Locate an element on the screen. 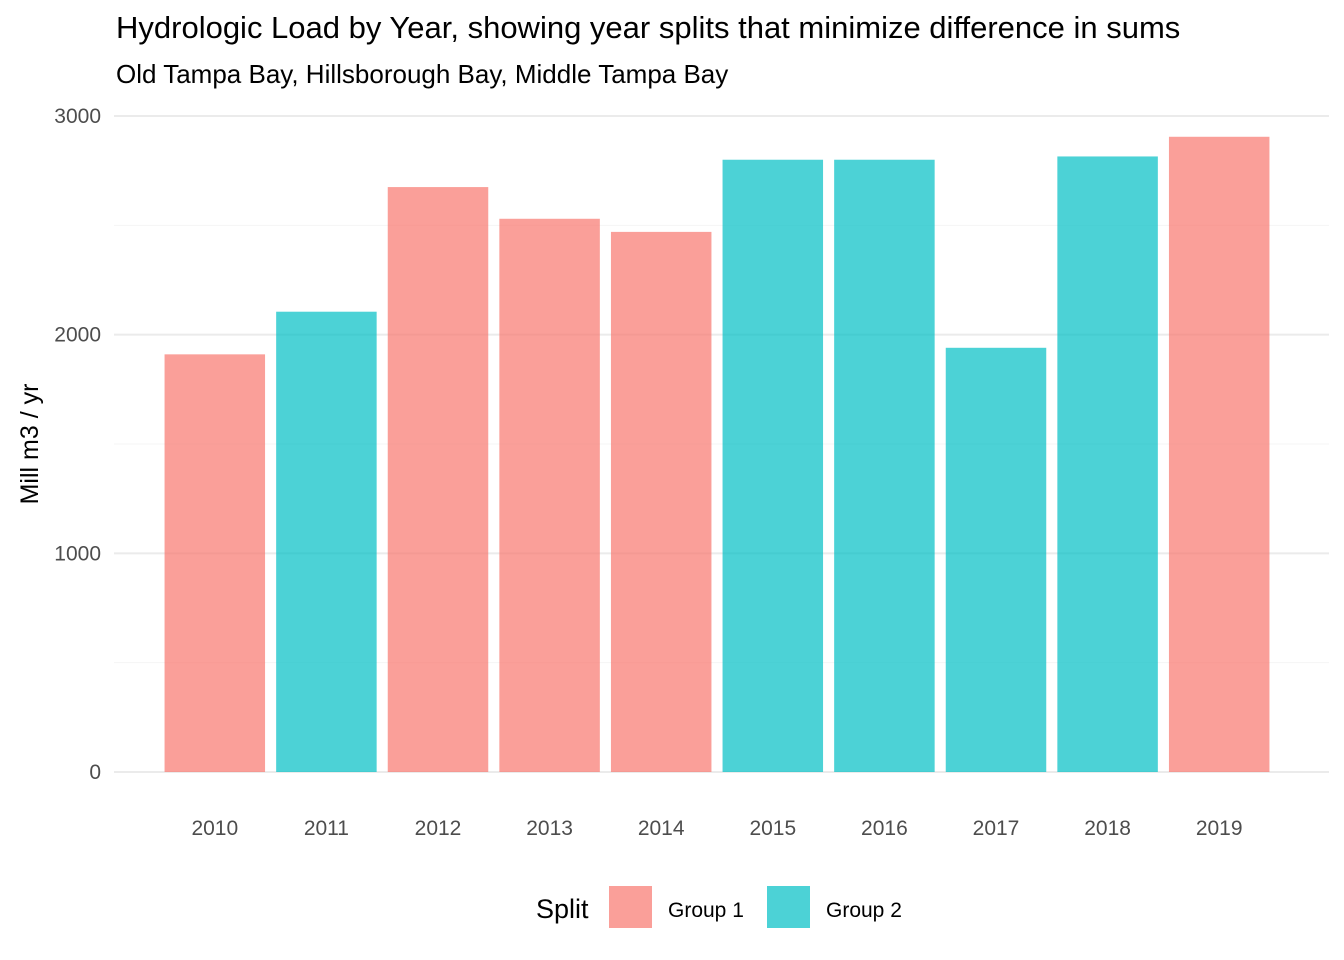 The image size is (1344, 960). y-axis-label: Mill m3 / yr is located at coordinates (30, 444).